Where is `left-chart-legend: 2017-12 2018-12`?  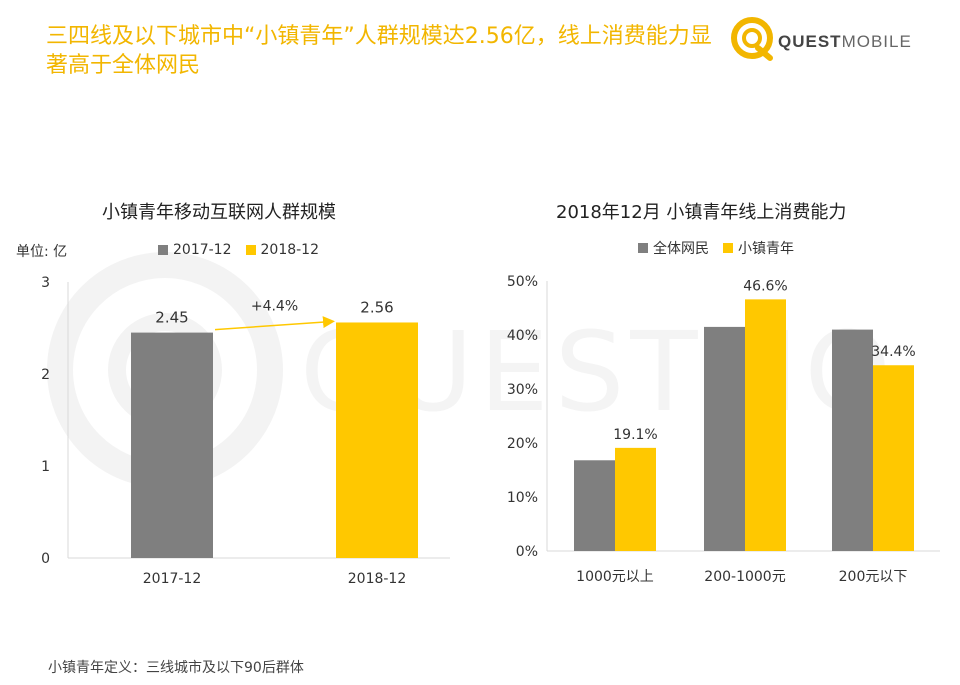
left-chart-legend: 2017-12 2018-12 is located at coordinates (245, 250).